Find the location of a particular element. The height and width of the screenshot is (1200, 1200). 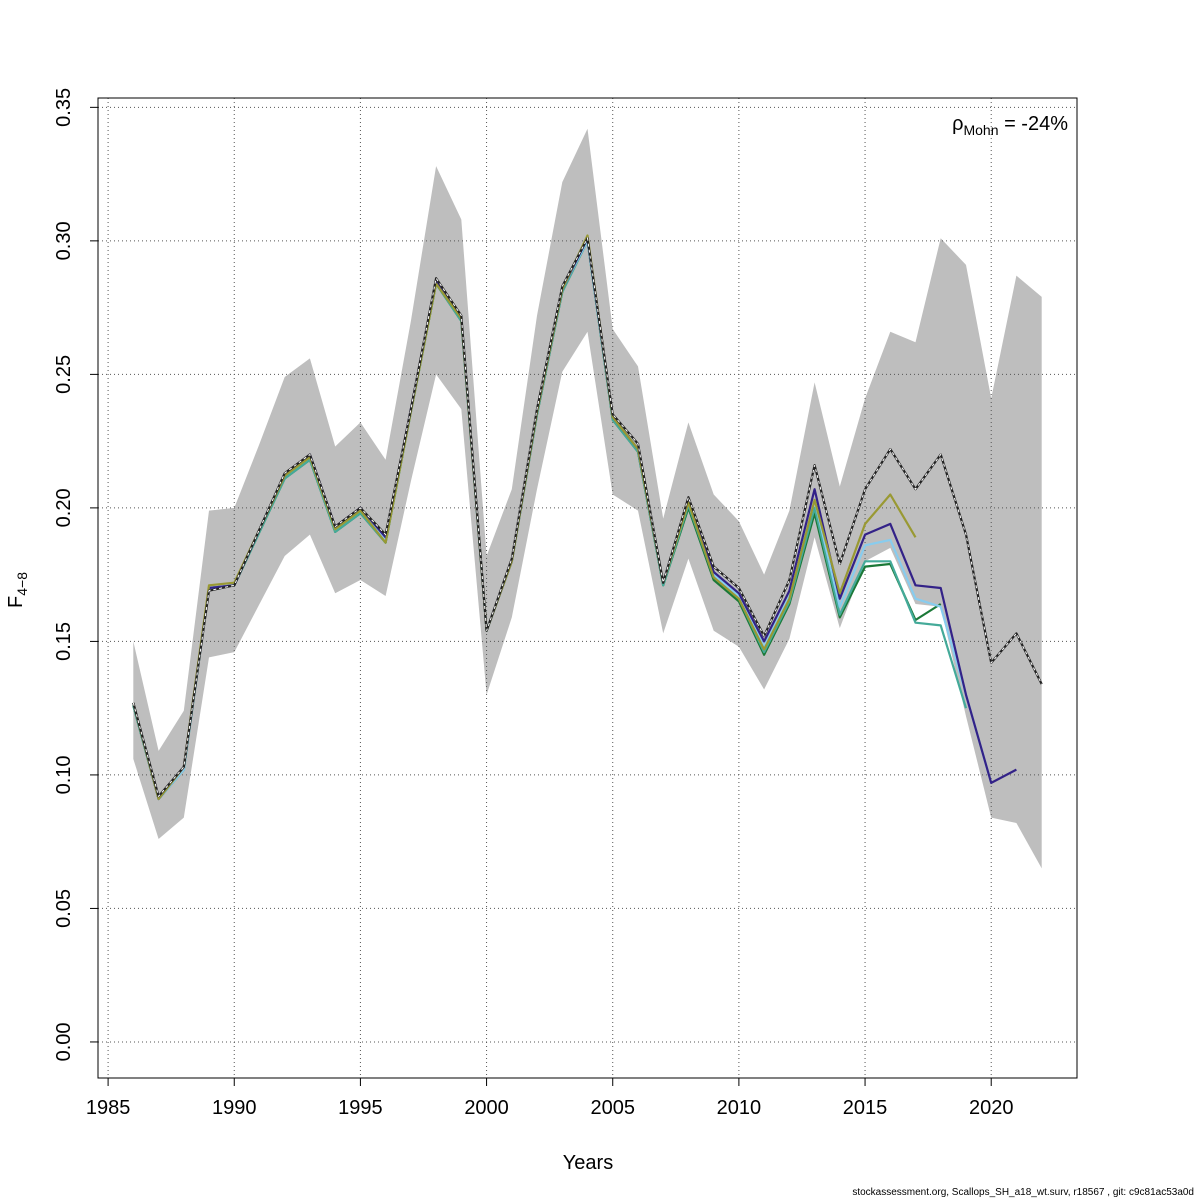

mohn-rho-annotation: ρMohn = -24% is located at coordinates (1010, 125).